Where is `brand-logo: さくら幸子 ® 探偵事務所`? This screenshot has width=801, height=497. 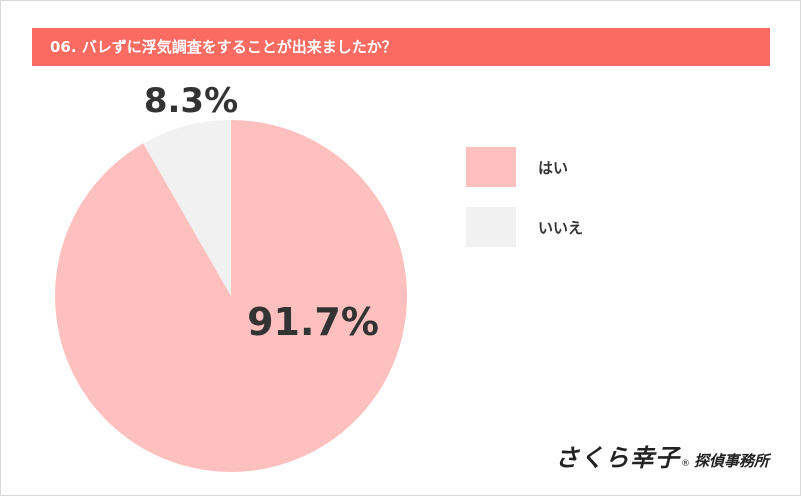 brand-logo: さくら幸子 ® 探偵事務所 is located at coordinates (662, 455).